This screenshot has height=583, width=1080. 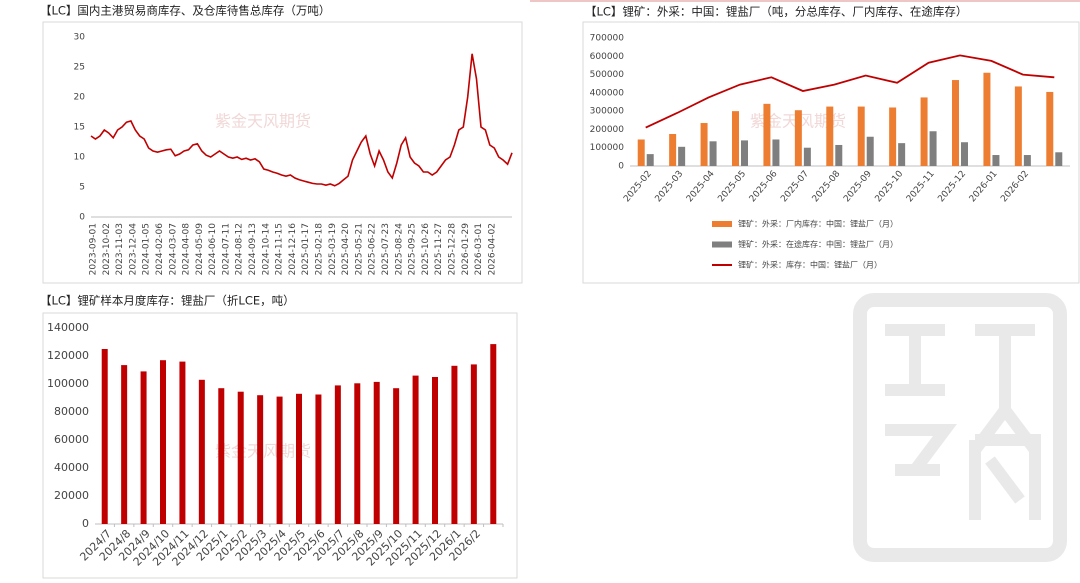 What do you see at coordinates (240, 249) in the screenshot?
I see `x-tick-label: 2024-08-12` at bounding box center [240, 249].